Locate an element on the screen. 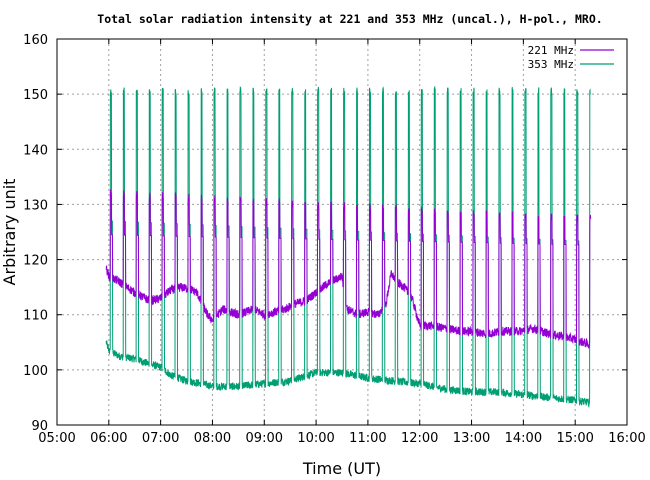 The height and width of the screenshot is (480, 650). y-tick-label: 110 is located at coordinates (35, 316).